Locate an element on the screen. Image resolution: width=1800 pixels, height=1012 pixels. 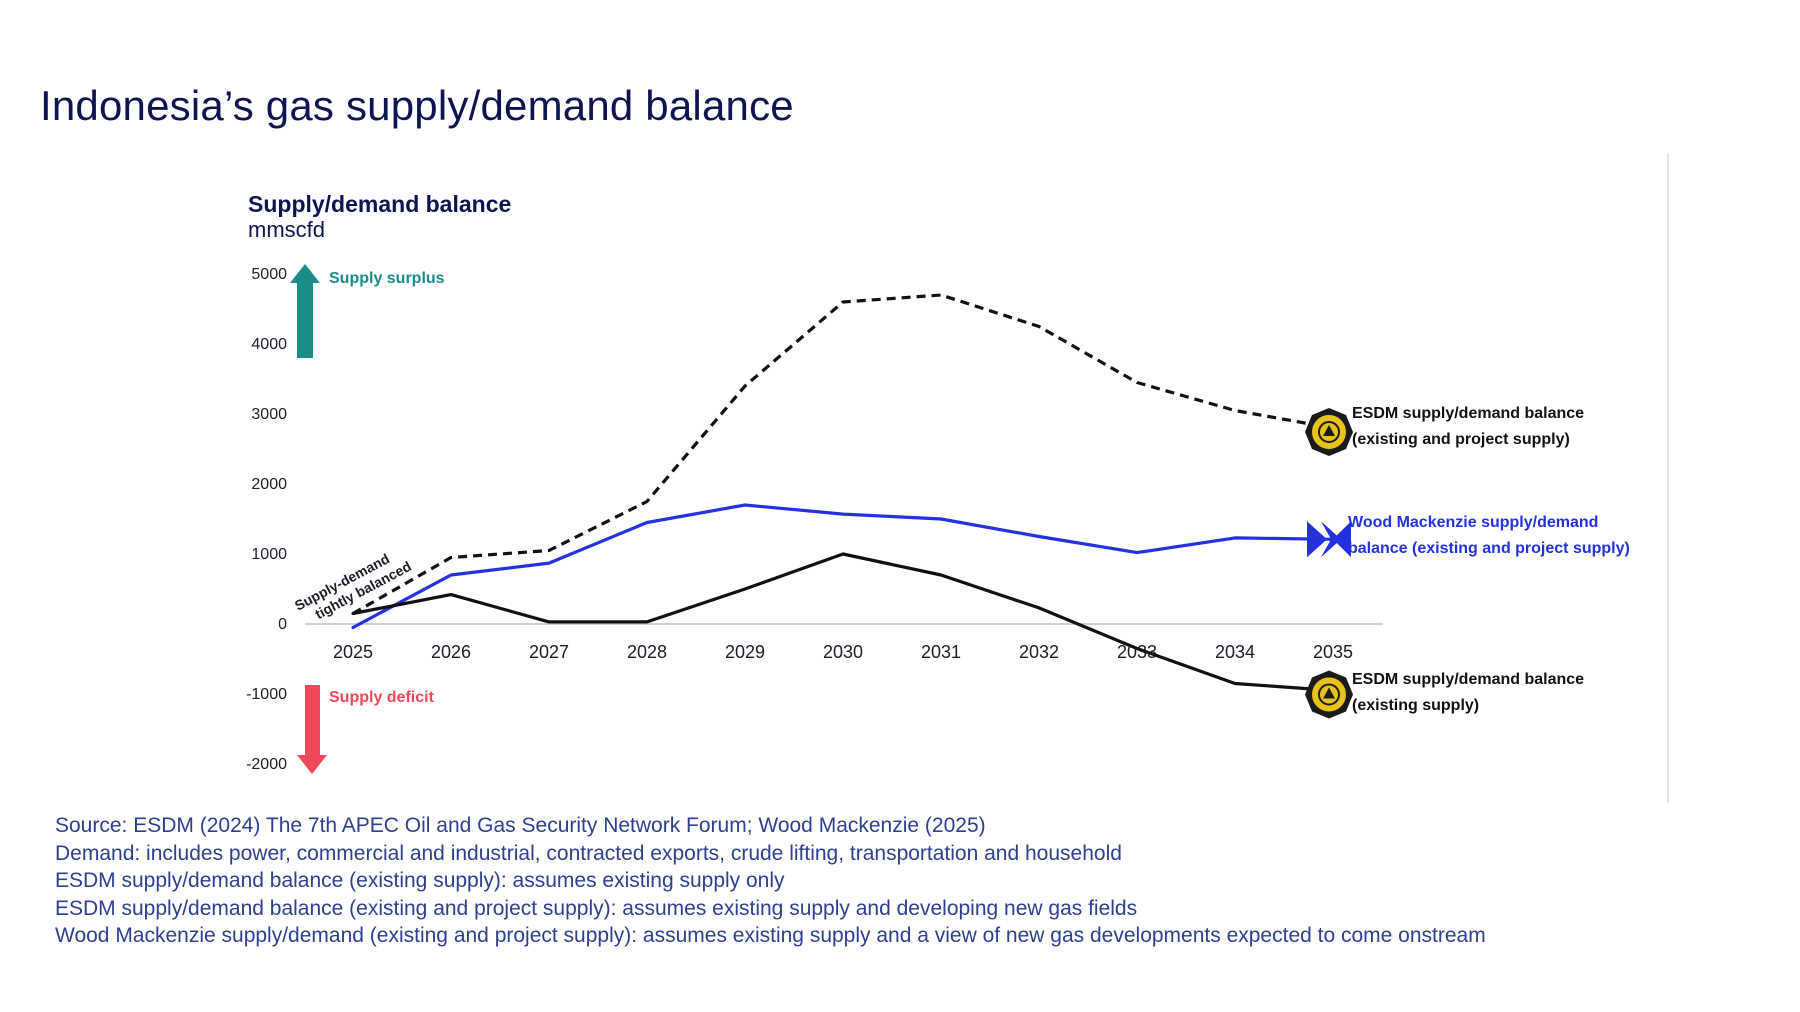
y-tick-label: 5000 is located at coordinates (269, 274).